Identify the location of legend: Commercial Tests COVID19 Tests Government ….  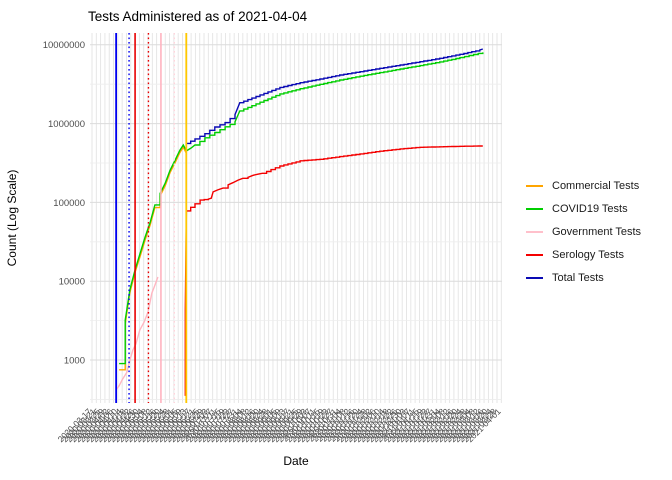
(583, 231).